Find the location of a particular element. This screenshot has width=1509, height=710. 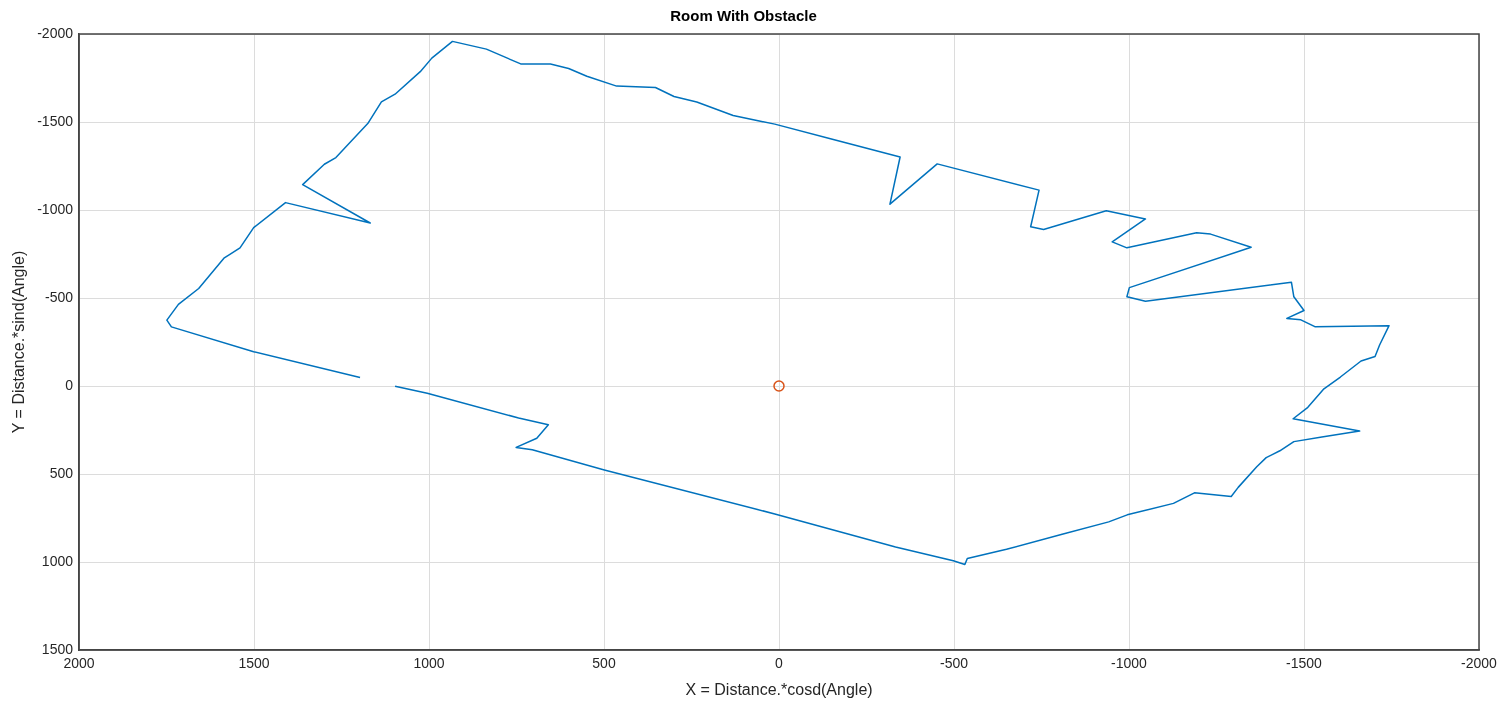

y-tick-label: -500 is located at coordinates (59, 296).